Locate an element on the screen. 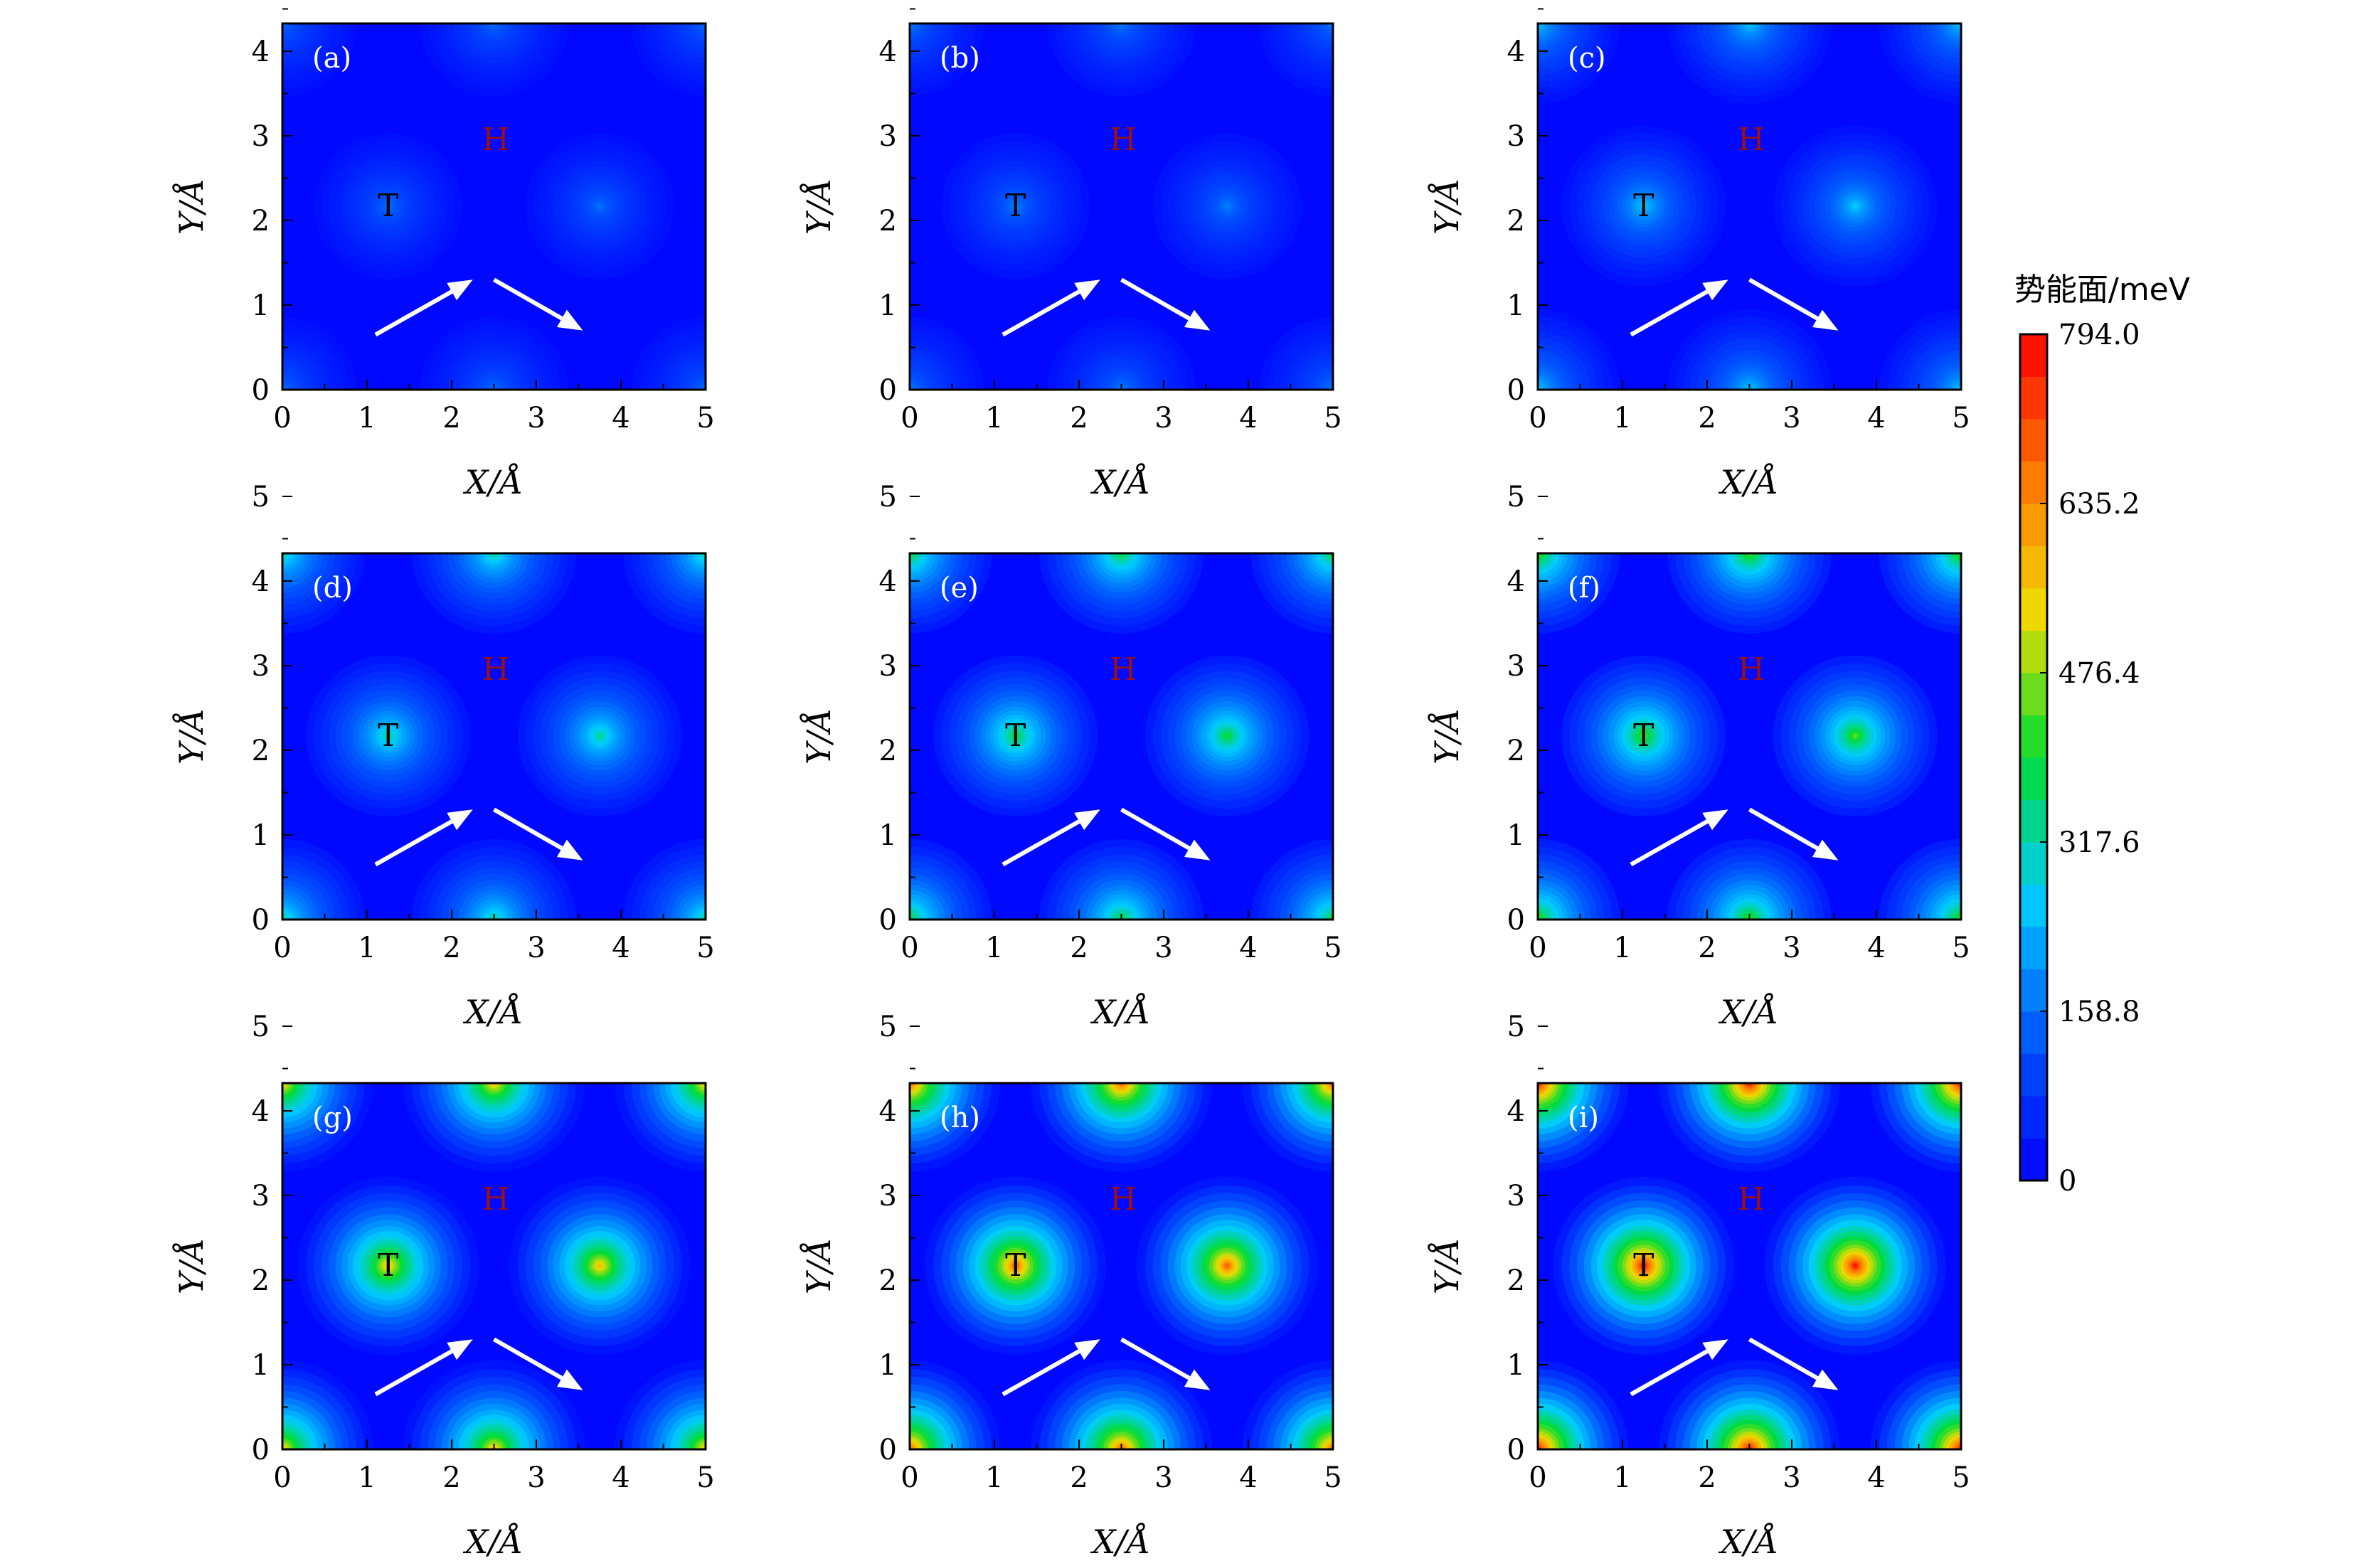 The width and height of the screenshot is (2380, 1561). colorbar-tick-label: 794.0 is located at coordinates (2099, 335).